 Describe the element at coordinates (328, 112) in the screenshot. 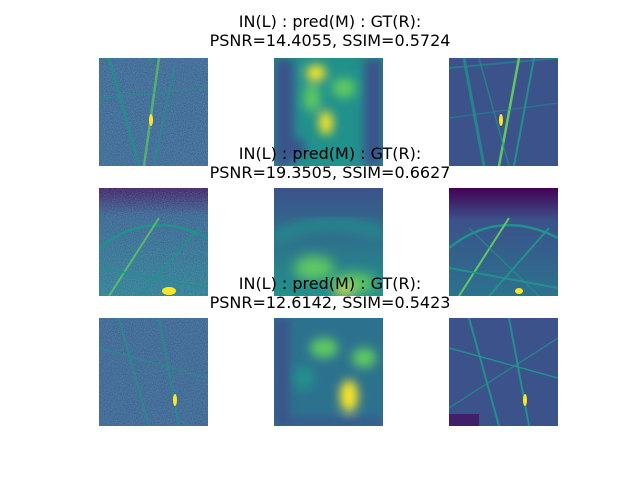

I see `row-1-prediction-image` at that location.